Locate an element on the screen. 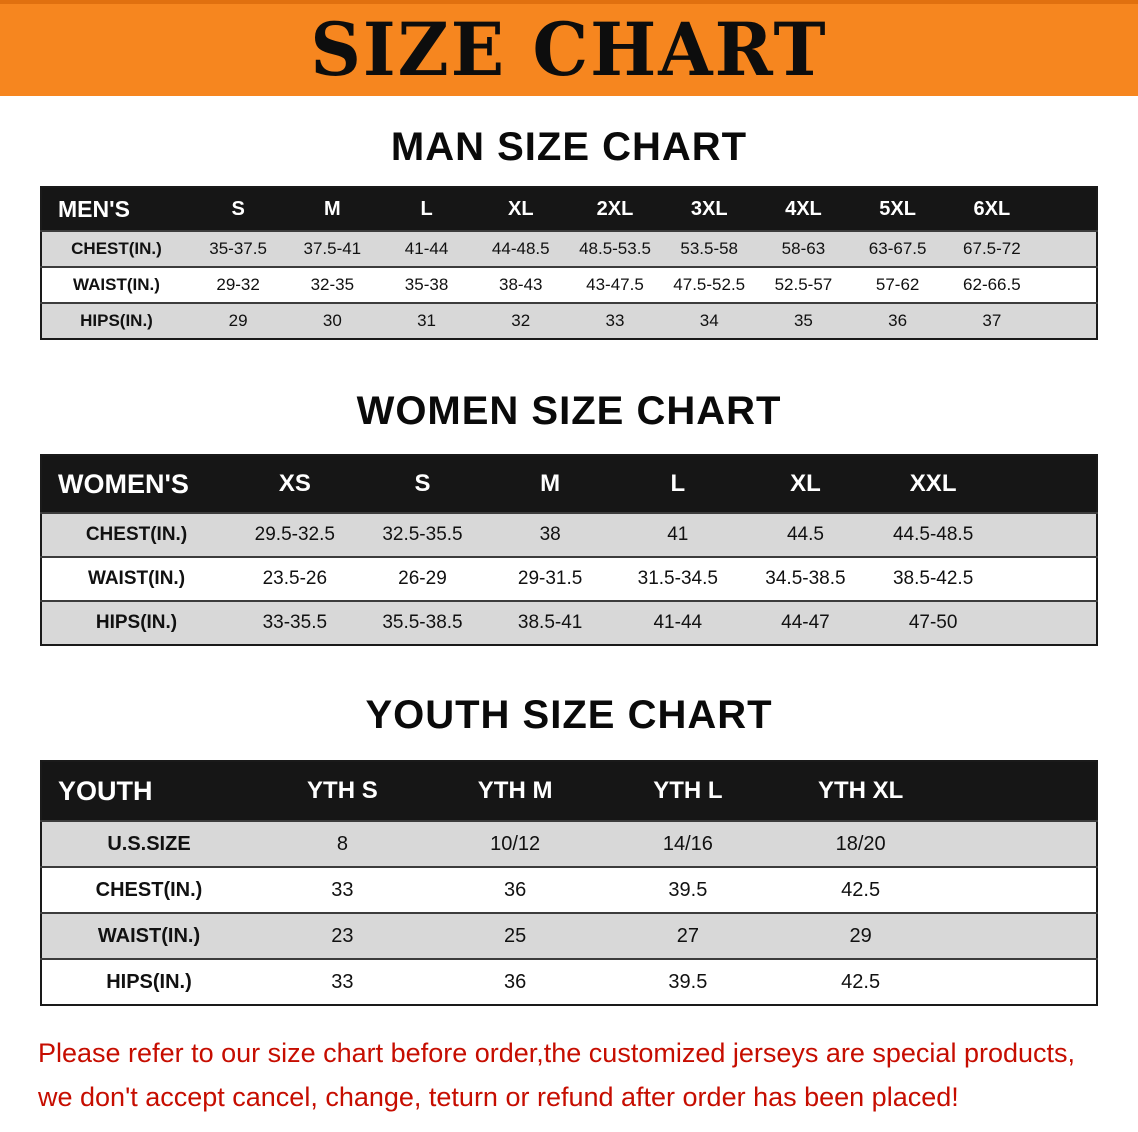 Image resolution: width=1138 pixels, height=1132 pixels. value-cell: 53.5-58 is located at coordinates (709, 248).